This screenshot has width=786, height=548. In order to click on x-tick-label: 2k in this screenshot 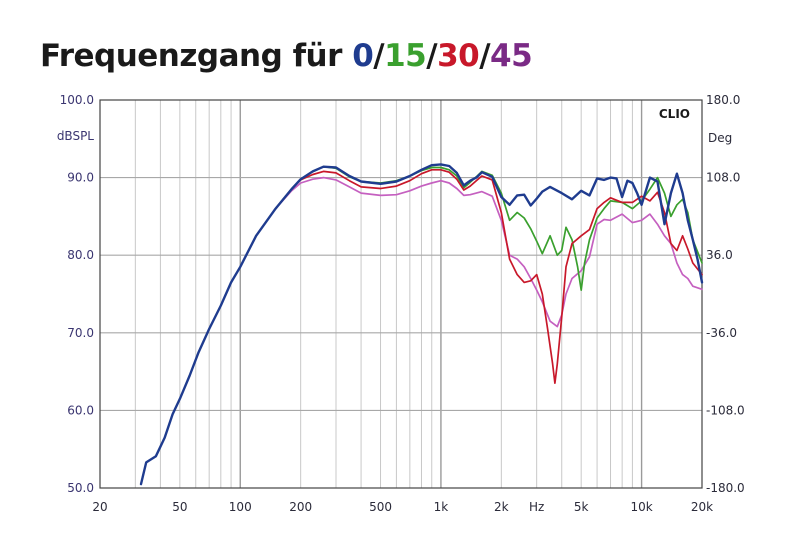, I will do `click(501, 507)`.